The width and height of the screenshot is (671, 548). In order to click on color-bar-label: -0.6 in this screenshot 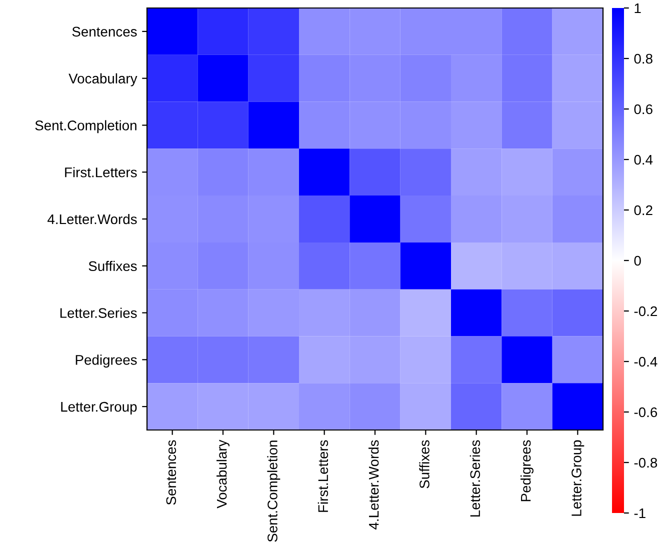, I will do `click(646, 412)`.